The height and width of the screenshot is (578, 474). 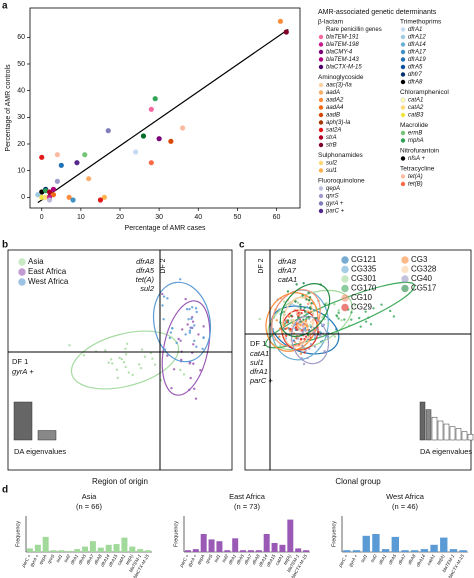 I want to click on legend-label: CG328, so click(x=424, y=269).